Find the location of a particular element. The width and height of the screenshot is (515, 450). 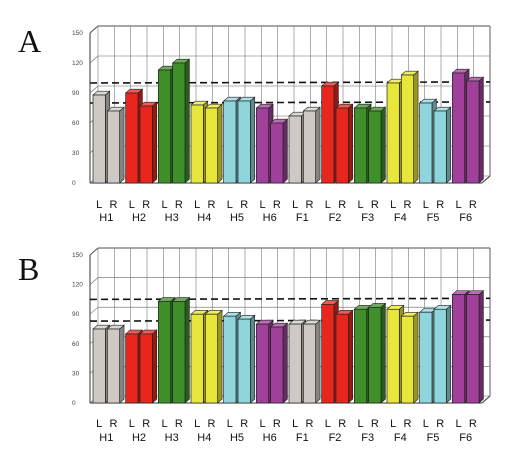

x-tick-label: H3 is located at coordinates (172, 438).